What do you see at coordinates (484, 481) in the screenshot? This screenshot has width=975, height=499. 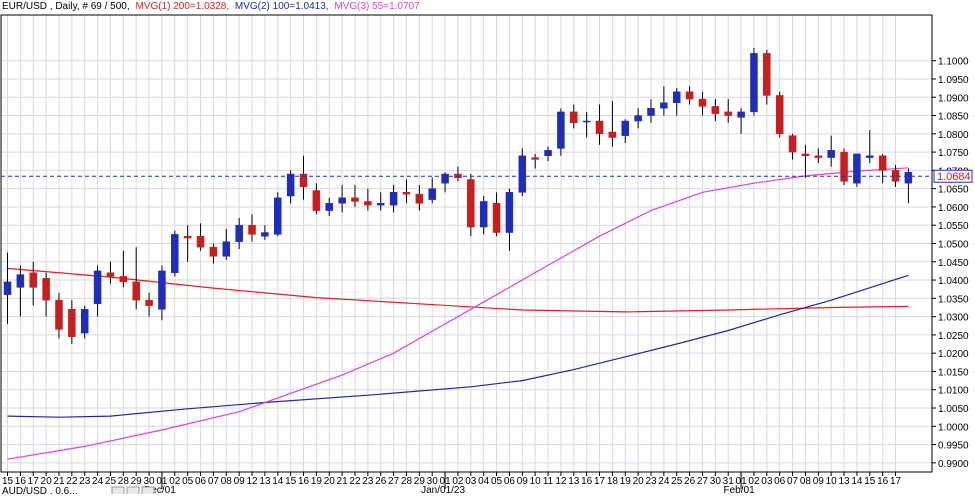 I see `x-tick-label: 04` at bounding box center [484, 481].